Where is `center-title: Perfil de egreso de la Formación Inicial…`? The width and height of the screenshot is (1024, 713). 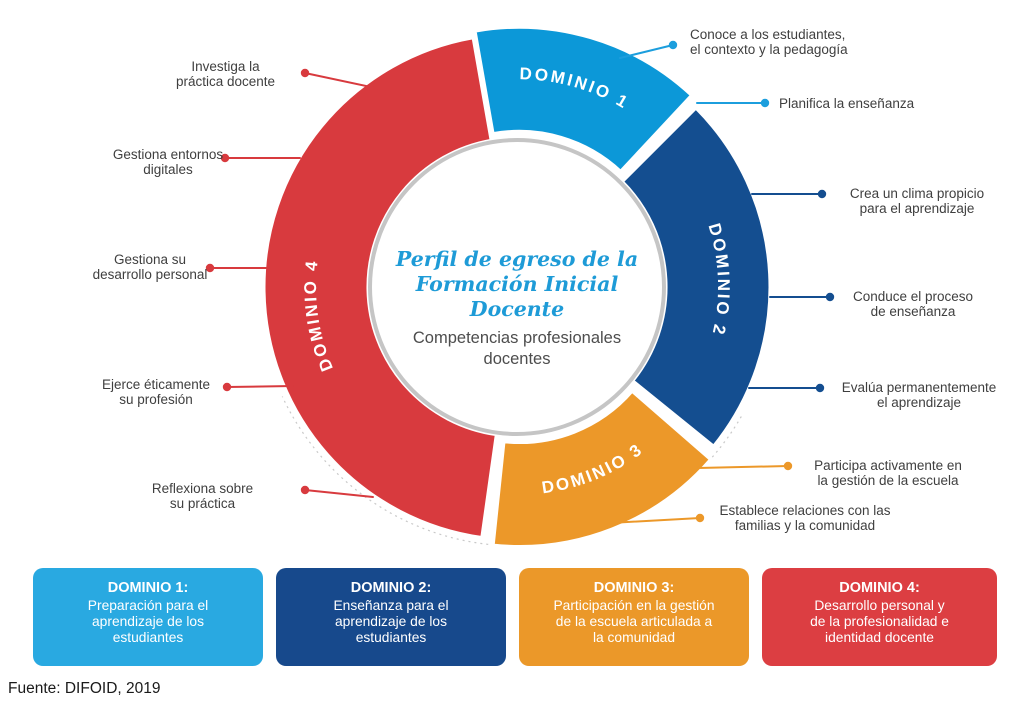 center-title: Perfil de egreso de la Formación Inicial… is located at coordinates (517, 284).